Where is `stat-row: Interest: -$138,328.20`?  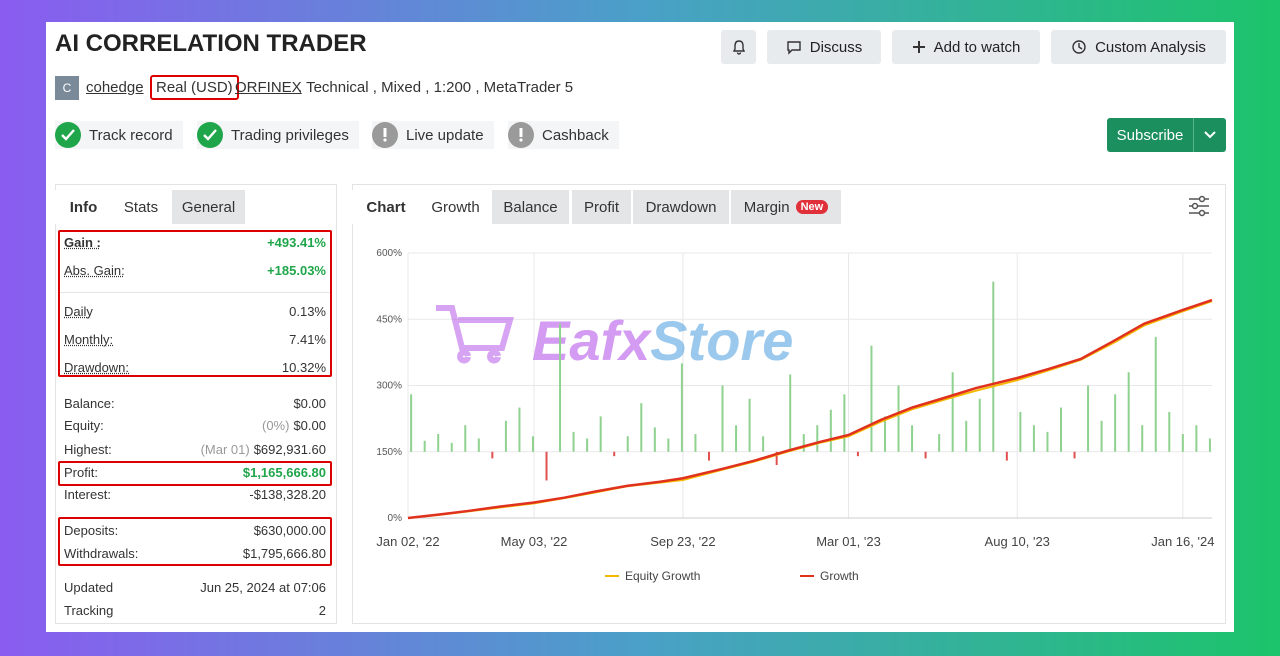
stat-row: Interest: -$138,328.20 is located at coordinates (195, 494).